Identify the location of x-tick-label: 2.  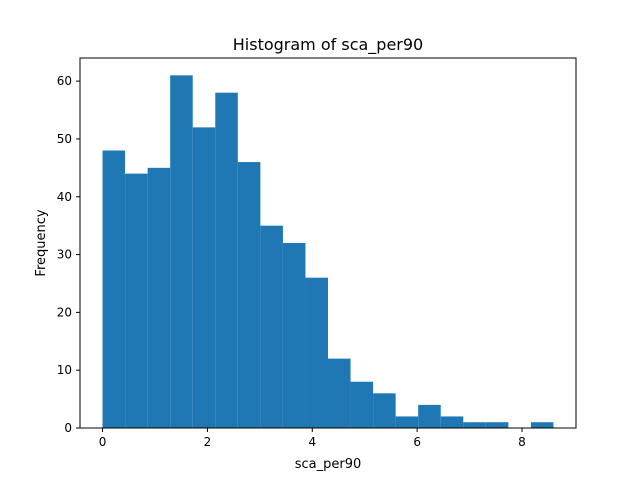
(208, 442).